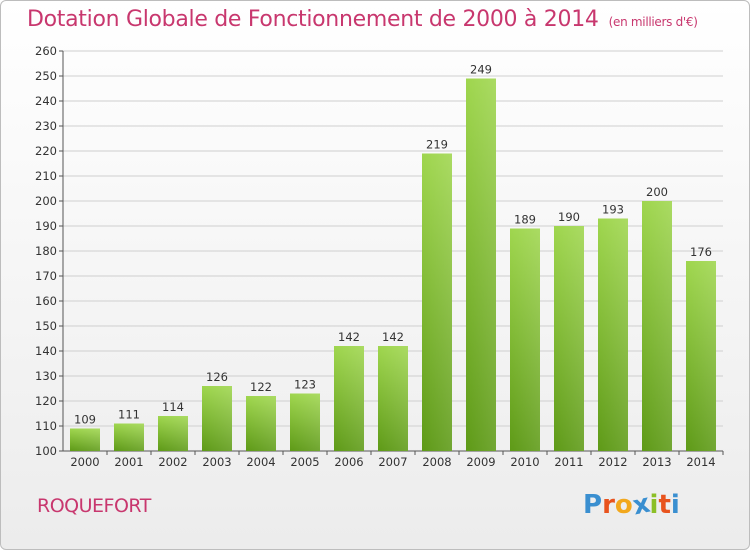  I want to click on x-tick-label-2003: 2003, so click(216, 462).